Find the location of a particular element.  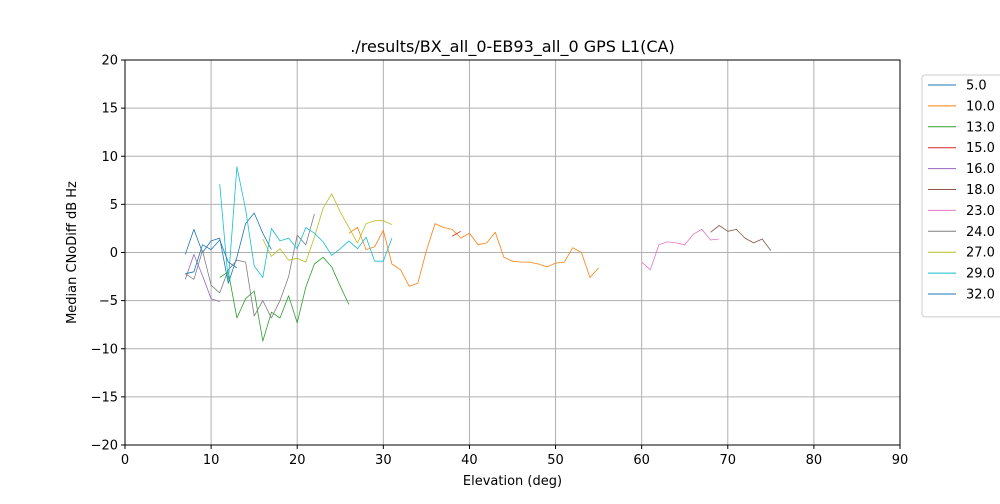

x-tick-label: 60 is located at coordinates (641, 460).